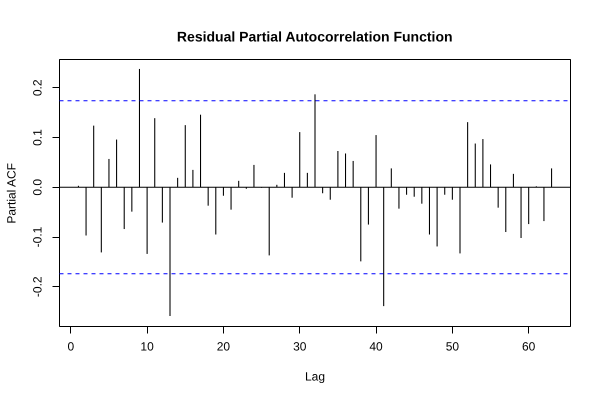 This screenshot has width=600, height=400. I want to click on y-tick-label: 0.0, so click(37, 187).